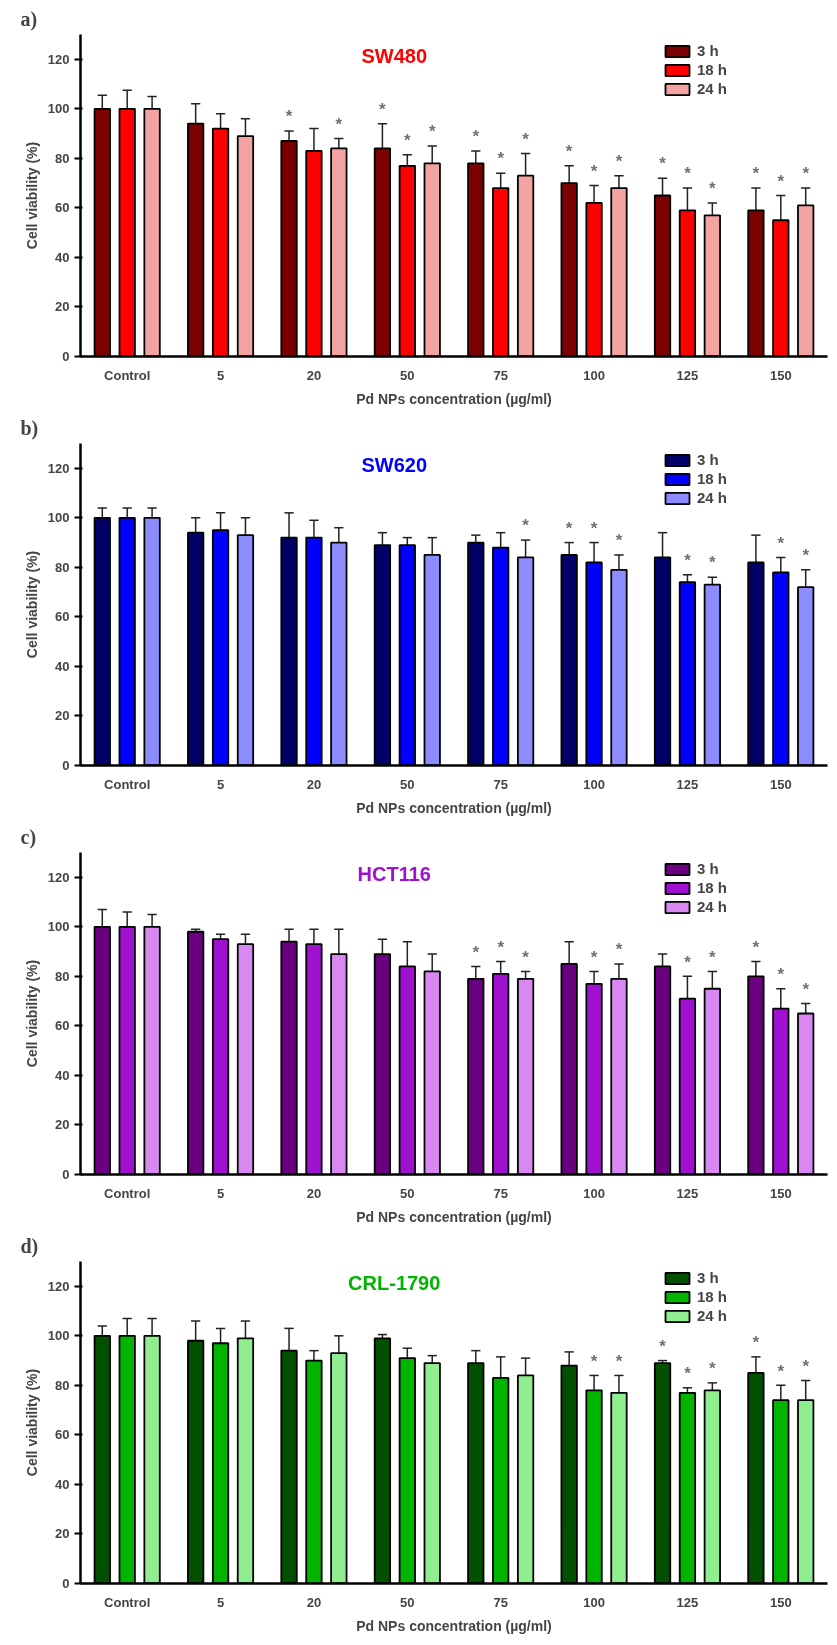  What do you see at coordinates (394, 873) in the screenshot?
I see `text: HCT116` at bounding box center [394, 873].